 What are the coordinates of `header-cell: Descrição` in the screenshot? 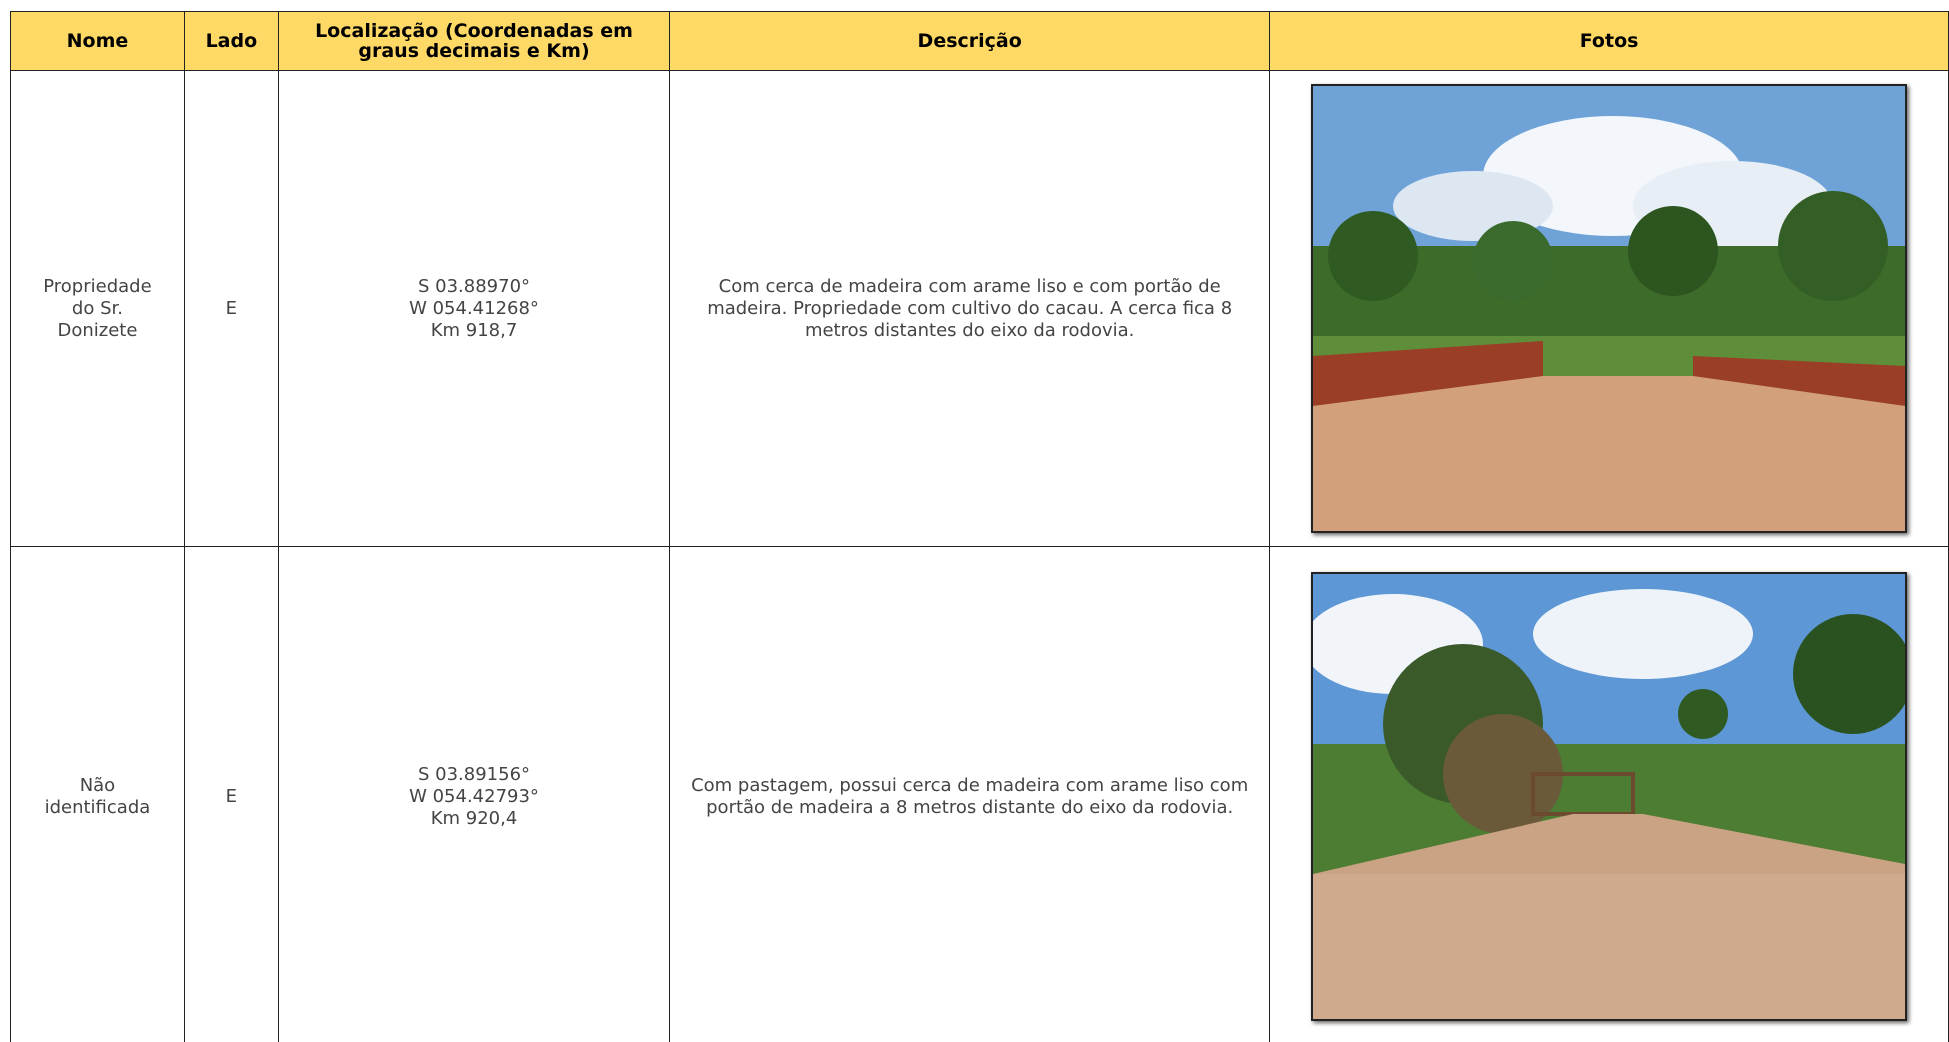 It's located at (970, 41).